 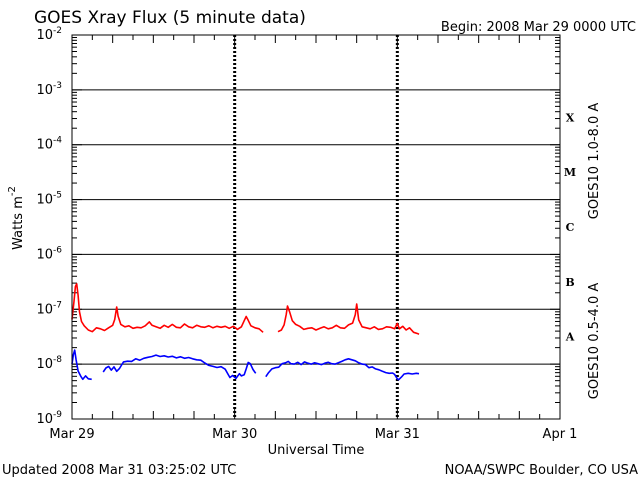 I want to click on x-axis-label: Universal Time, so click(x=316, y=450).